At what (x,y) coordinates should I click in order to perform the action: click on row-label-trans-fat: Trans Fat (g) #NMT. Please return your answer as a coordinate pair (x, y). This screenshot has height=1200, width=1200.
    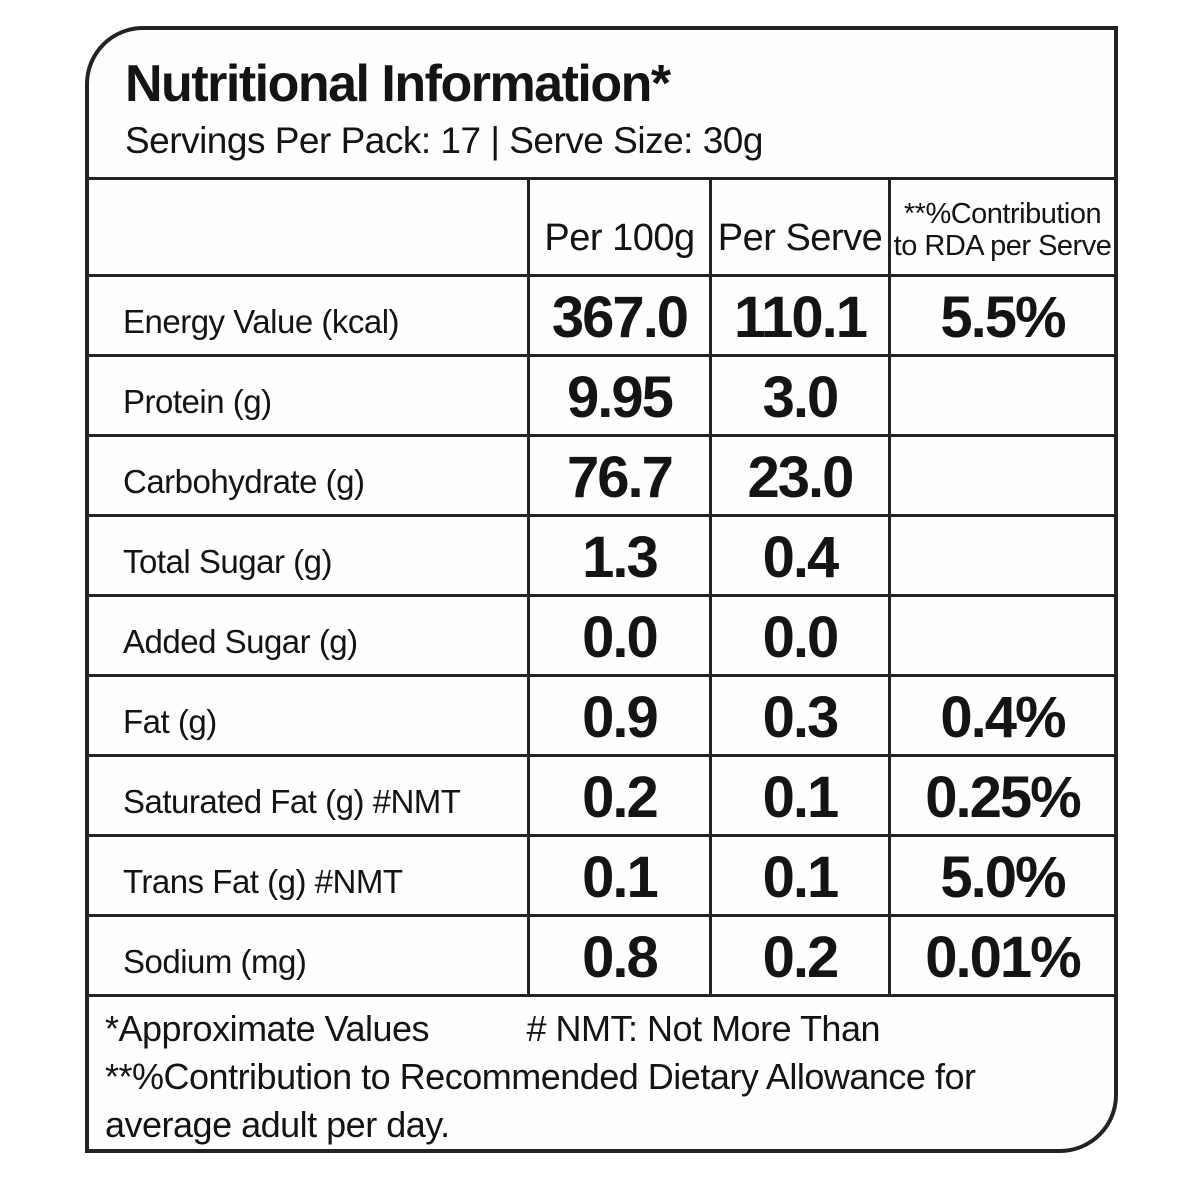
    Looking at the image, I should click on (308, 874).